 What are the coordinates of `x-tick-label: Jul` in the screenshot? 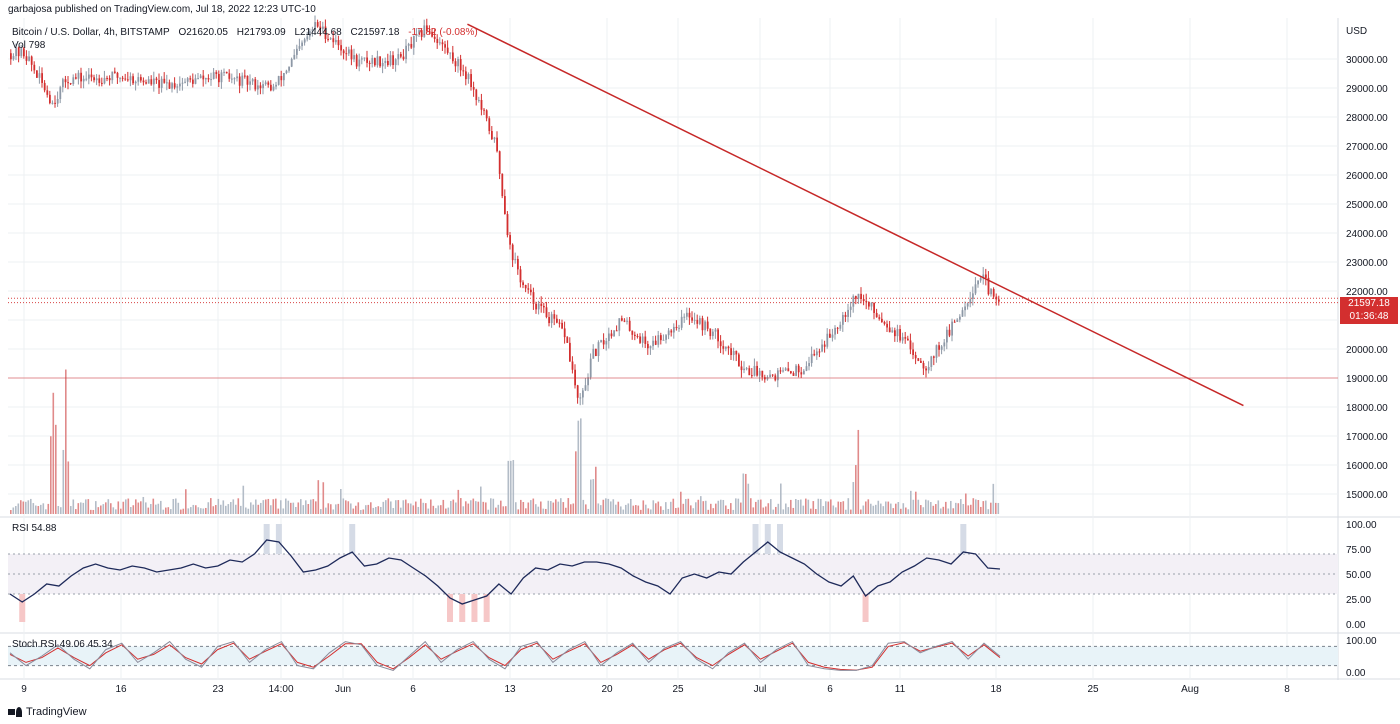 It's located at (760, 689).